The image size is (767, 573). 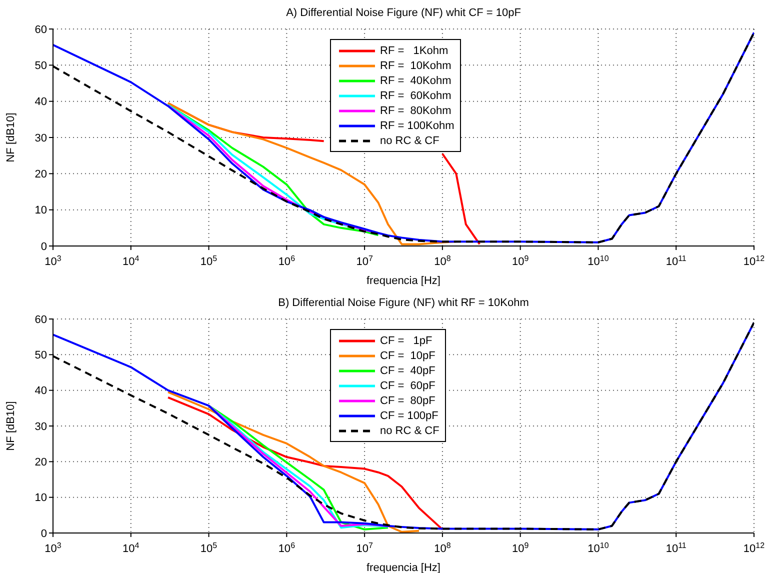 I want to click on legend-label: RF = 40Kohm, so click(x=416, y=80).